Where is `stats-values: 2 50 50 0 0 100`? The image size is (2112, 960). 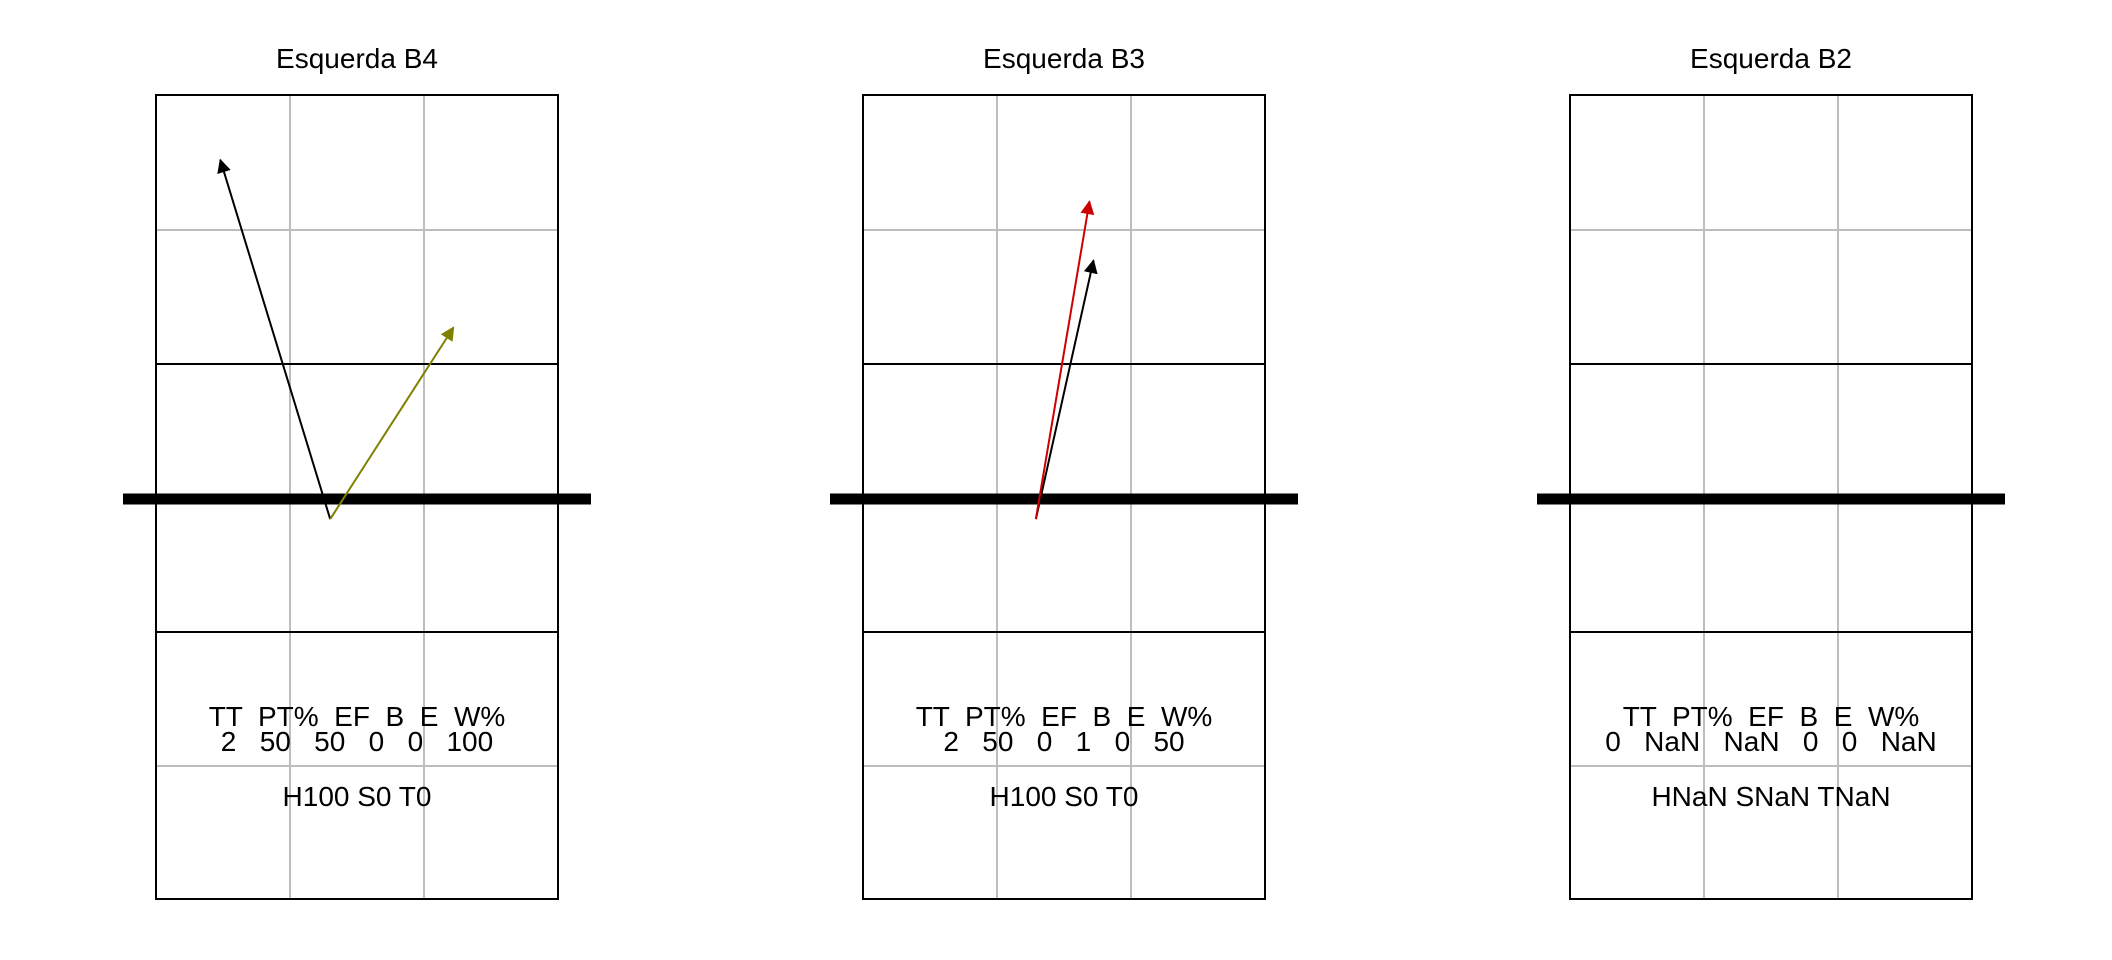
stats-values: 2 50 50 0 0 100 is located at coordinates (357, 741).